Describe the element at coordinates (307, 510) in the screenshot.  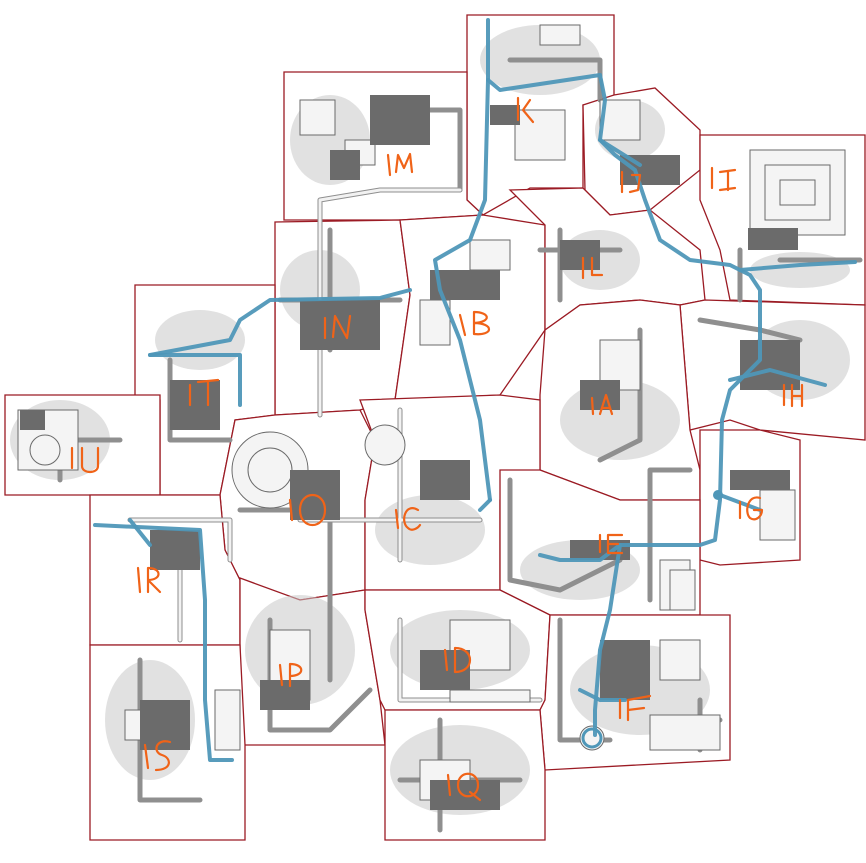
I see `label-1o: 1O` at that location.